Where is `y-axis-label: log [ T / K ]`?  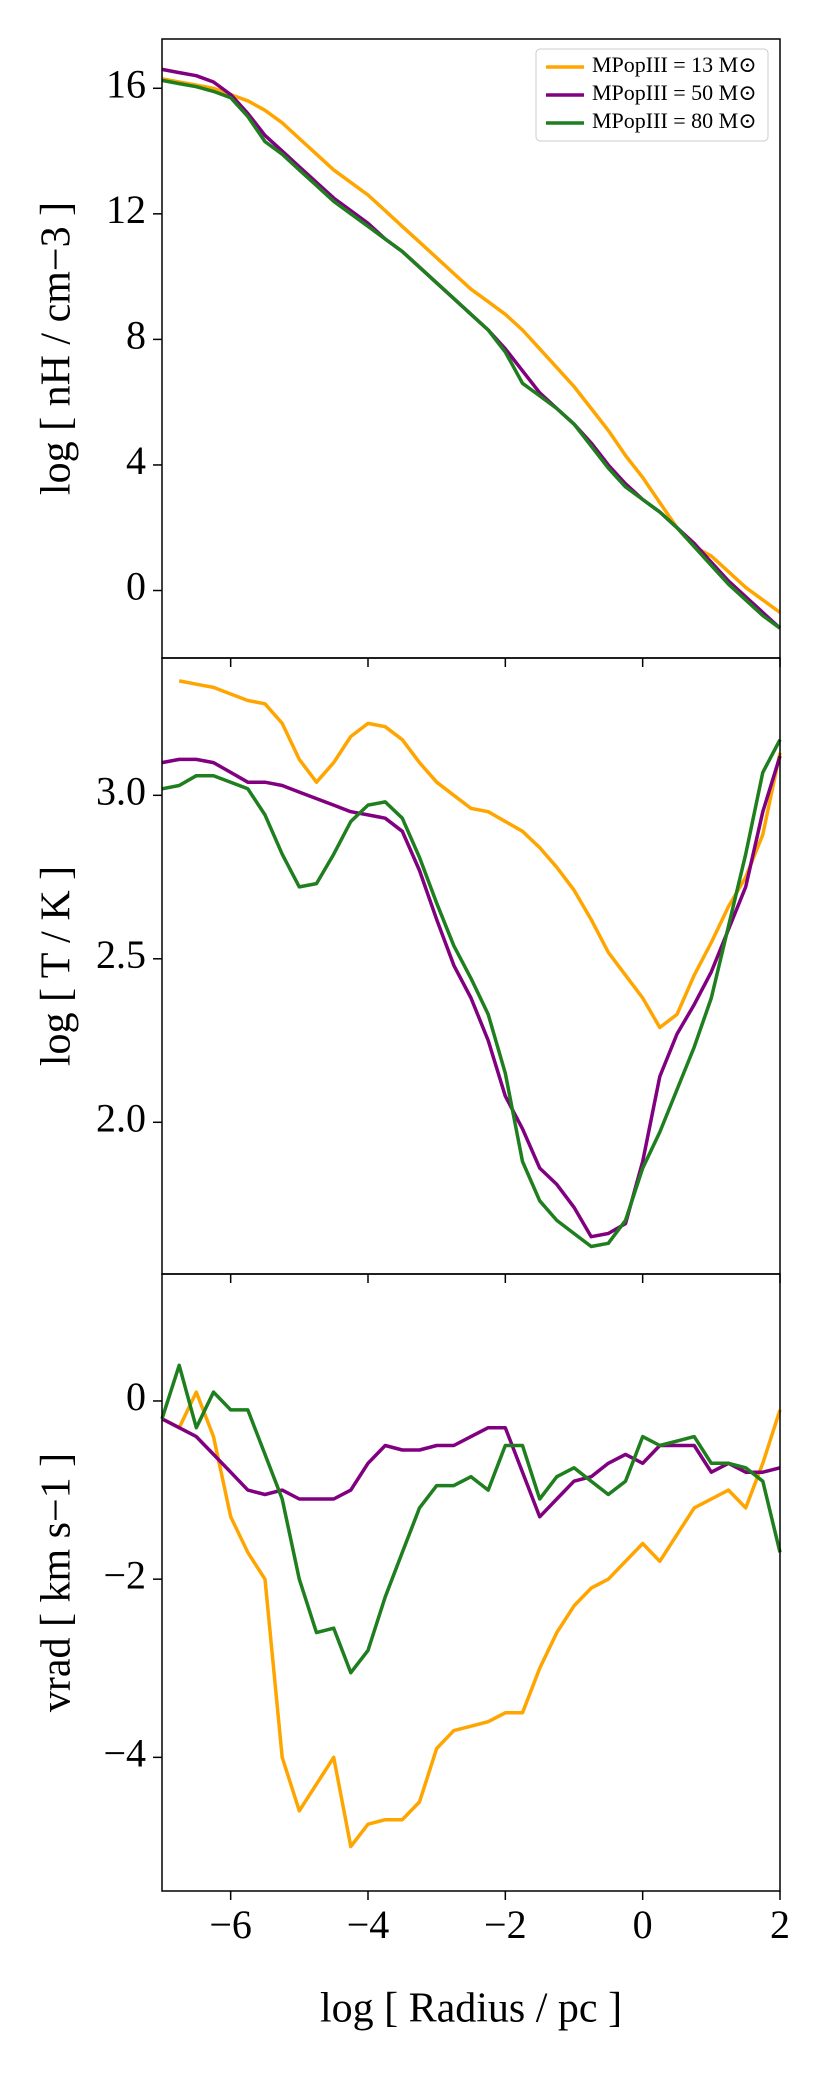
y-axis-label: log [ T / K ] is located at coordinates (57, 966).